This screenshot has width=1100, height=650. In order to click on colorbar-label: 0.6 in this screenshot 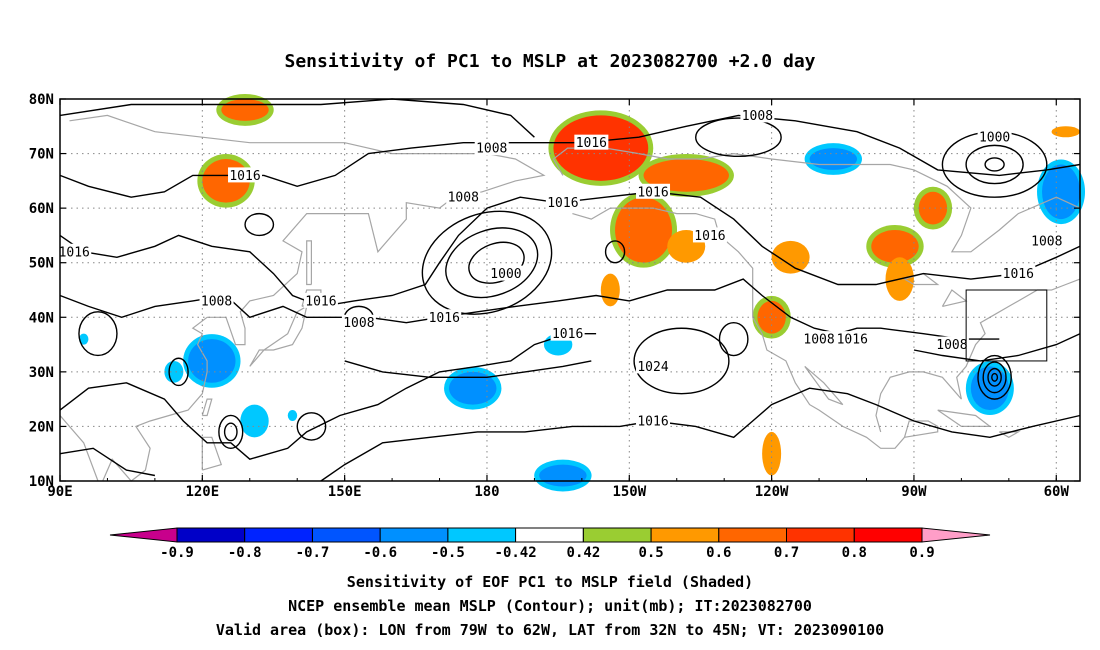, I will do `click(718, 553)`.